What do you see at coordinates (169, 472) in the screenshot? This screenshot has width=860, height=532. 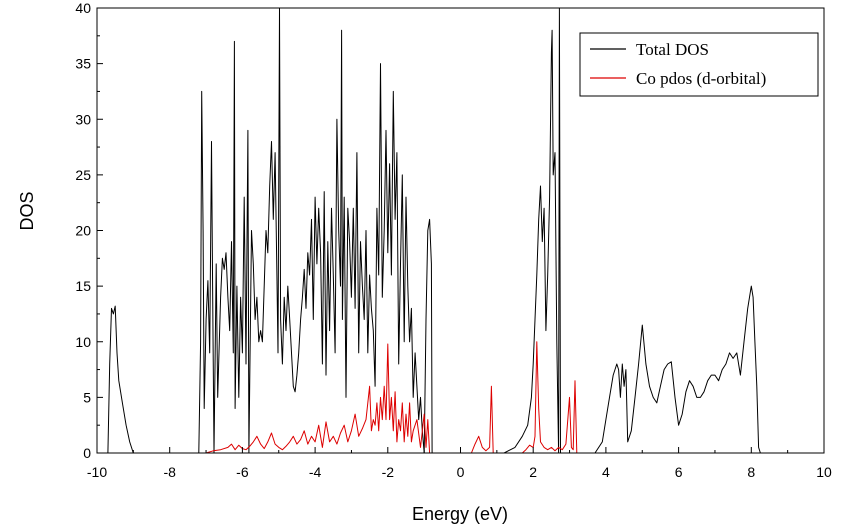 I see `x-tick-label: -8` at bounding box center [169, 472].